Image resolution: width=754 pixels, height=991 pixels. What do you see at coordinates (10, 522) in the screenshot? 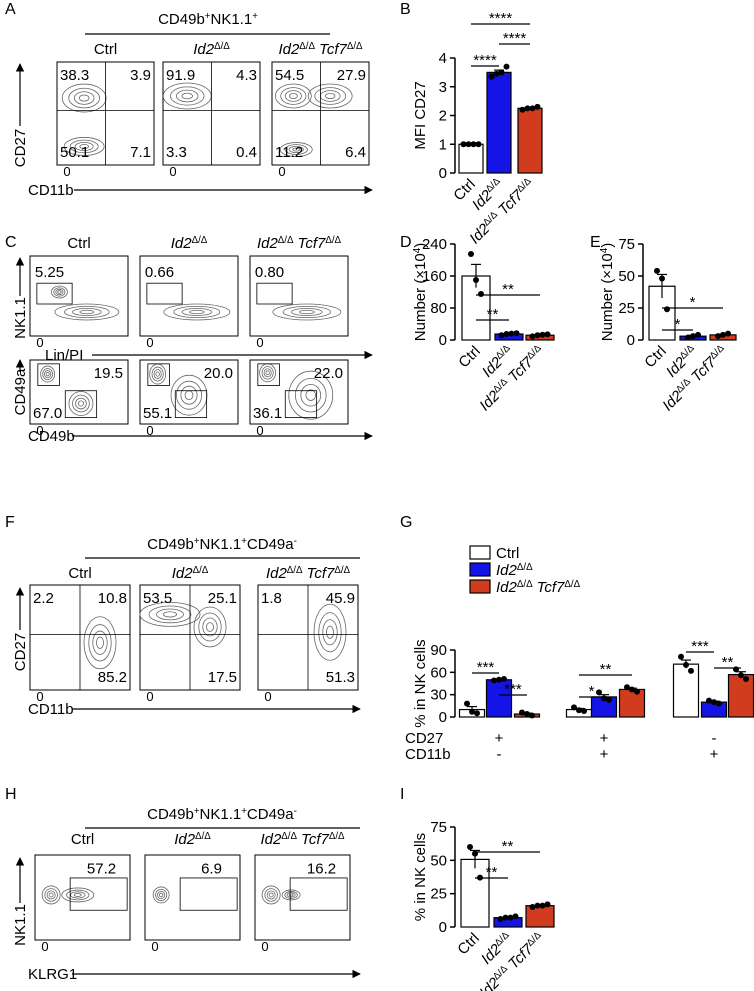
I see `panel-letter: F` at bounding box center [10, 522].